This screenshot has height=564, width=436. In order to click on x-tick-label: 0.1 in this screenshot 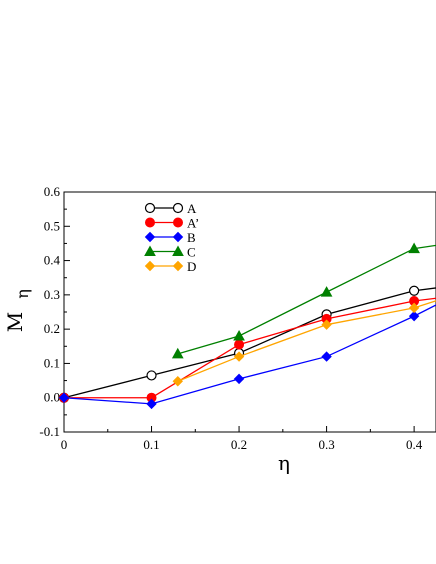, I will do `click(151, 444)`.